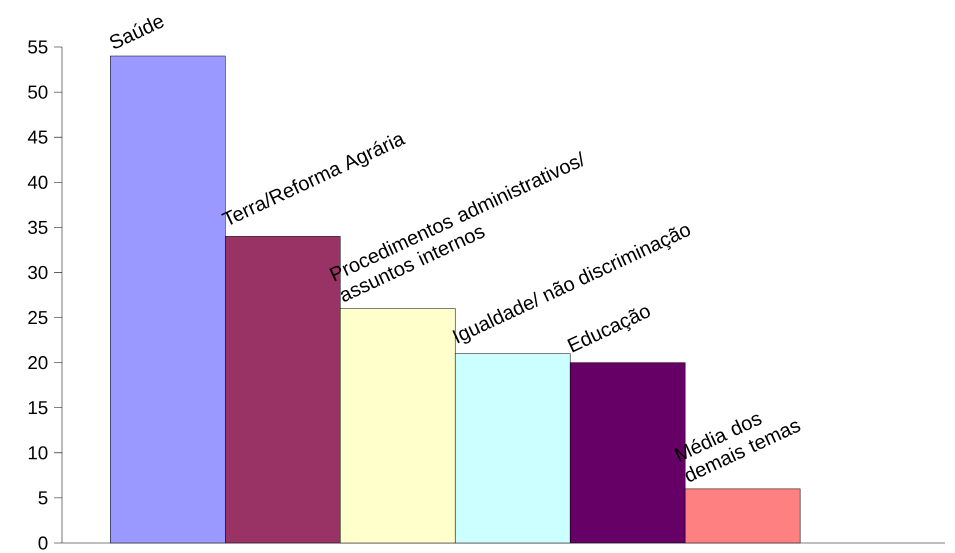 This screenshot has height=553, width=955. Describe the element at coordinates (43, 497) in the screenshot. I see `y-tick-label: 5` at that location.